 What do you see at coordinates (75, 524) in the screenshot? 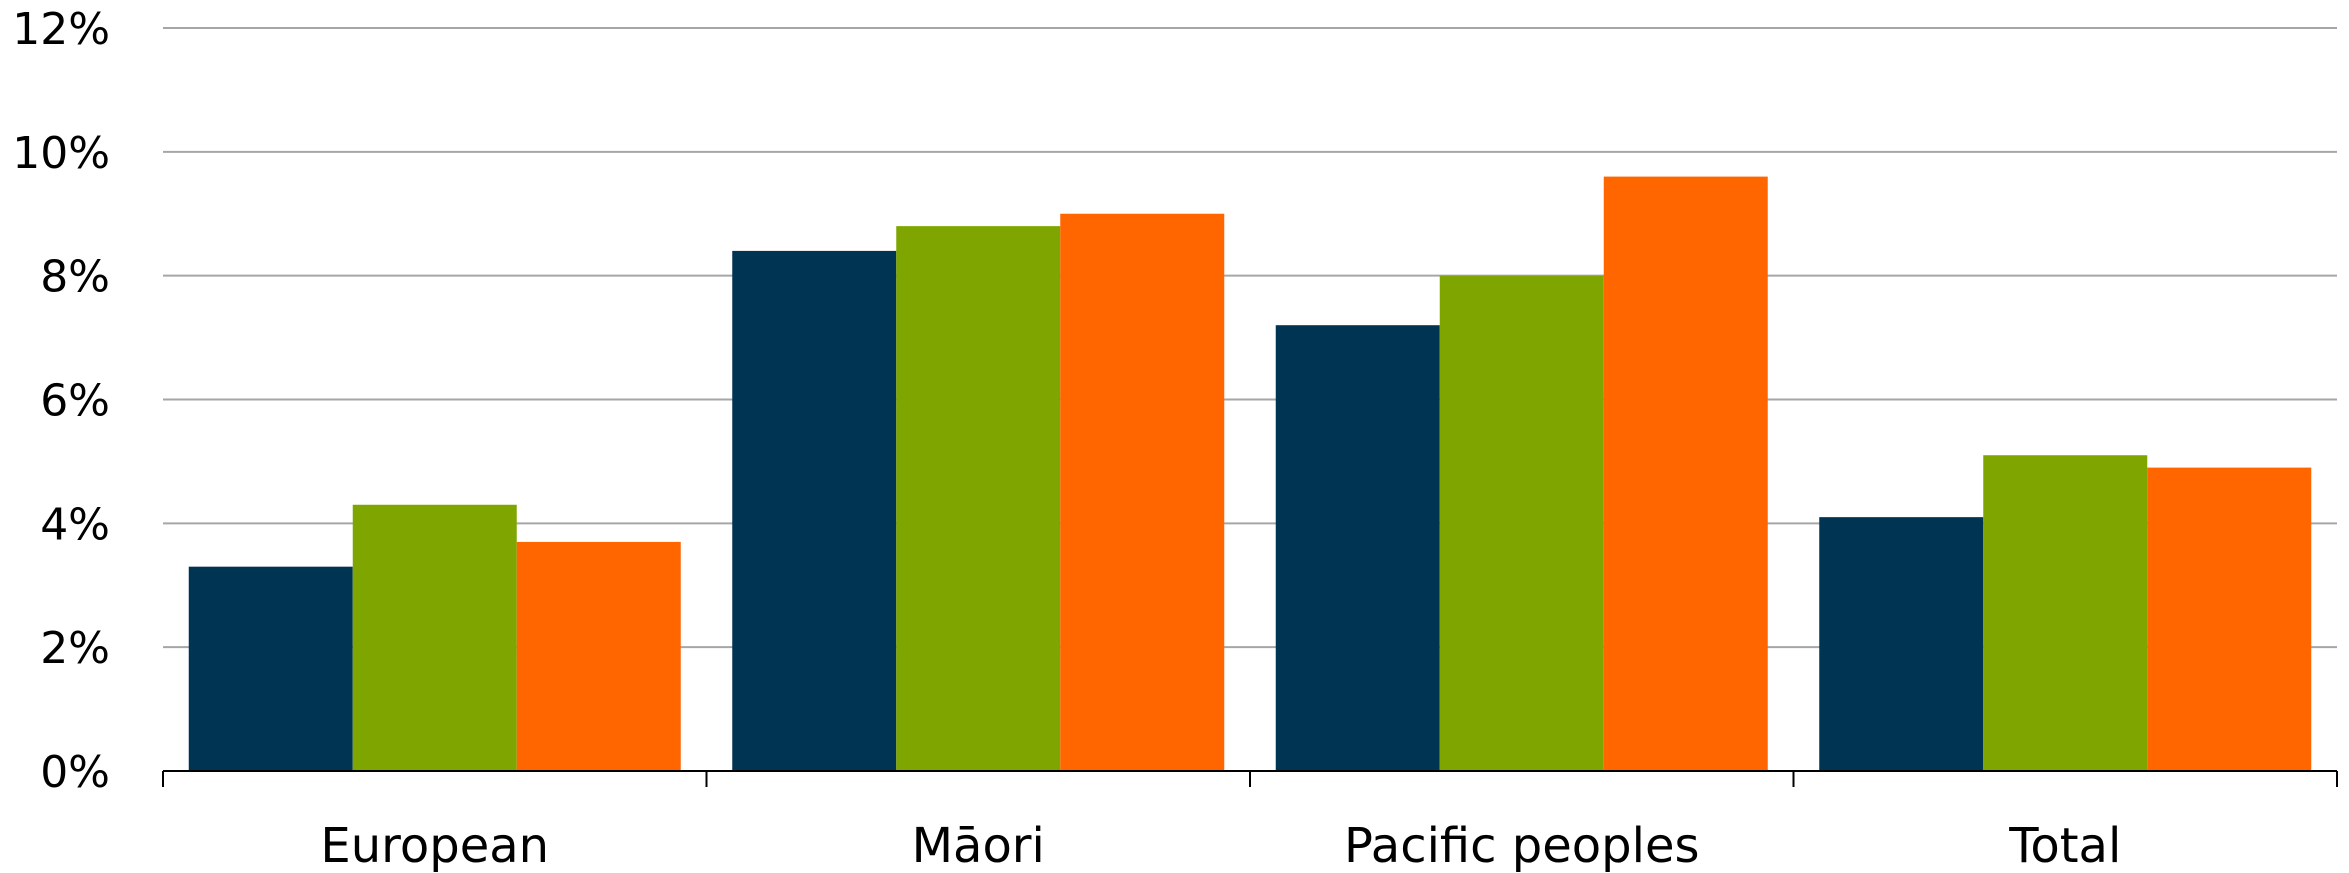
I see `y-tick-label: 4%` at bounding box center [75, 524].